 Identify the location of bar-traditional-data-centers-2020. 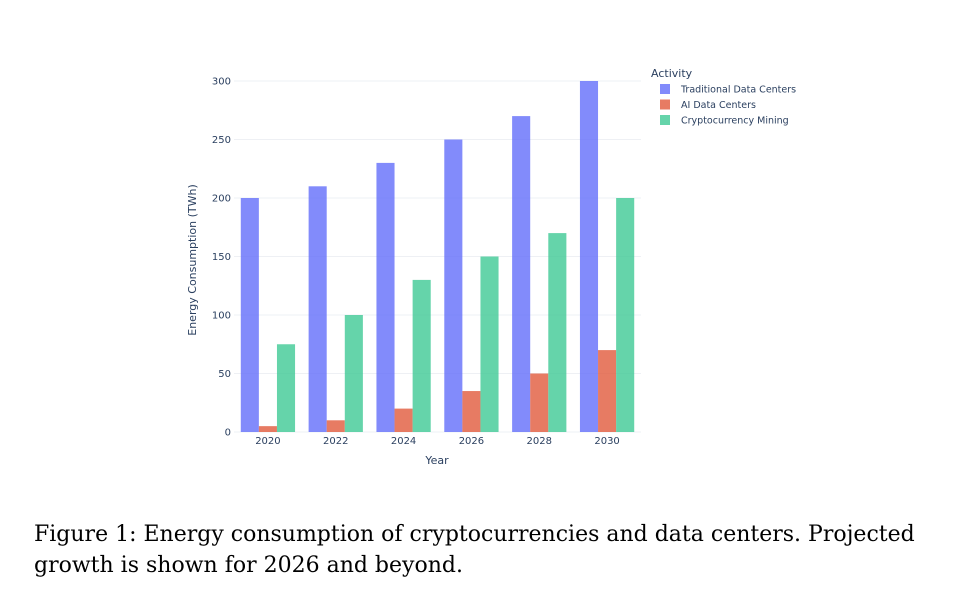
(249, 315).